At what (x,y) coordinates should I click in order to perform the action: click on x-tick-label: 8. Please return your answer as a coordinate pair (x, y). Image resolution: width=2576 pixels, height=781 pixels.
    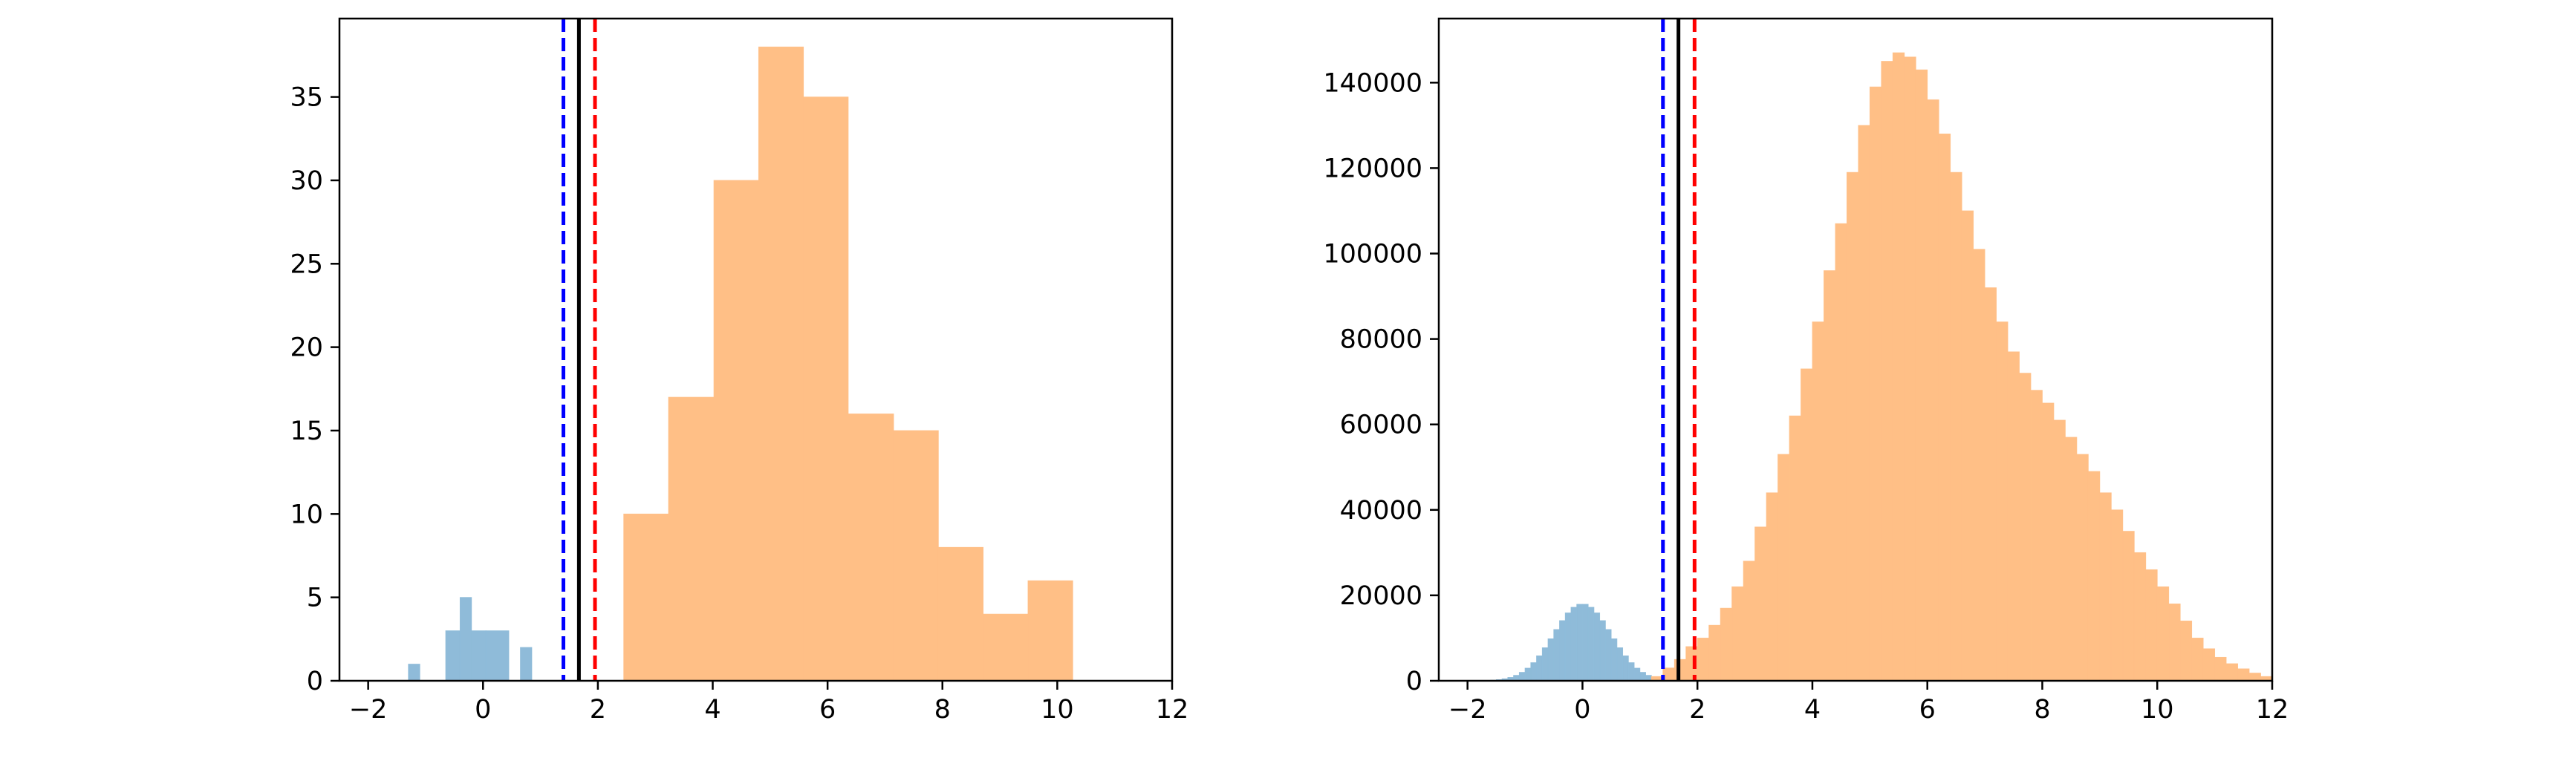
    Looking at the image, I should click on (2042, 710).